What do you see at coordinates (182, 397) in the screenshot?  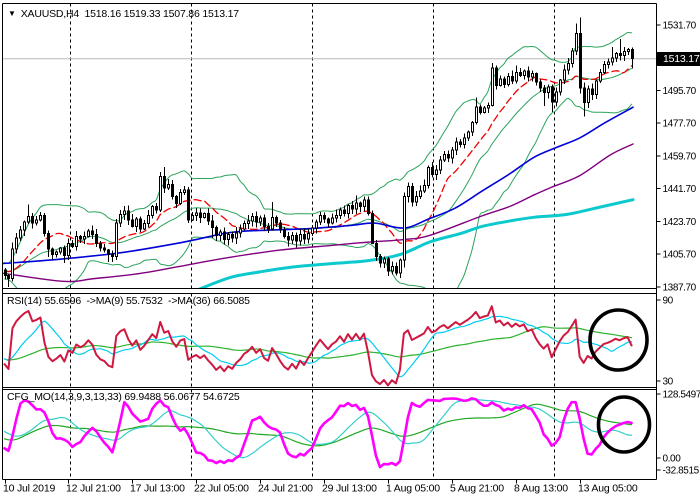 I see `cfg-value2: 56.0677` at bounding box center [182, 397].